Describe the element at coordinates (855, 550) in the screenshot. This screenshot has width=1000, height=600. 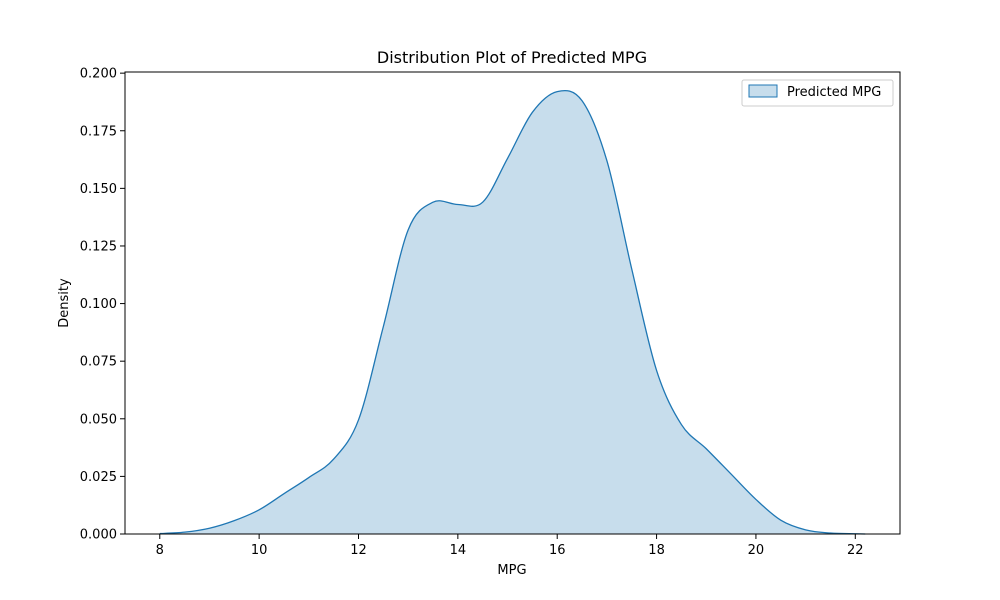
I see `x-tick-label: 22` at that location.